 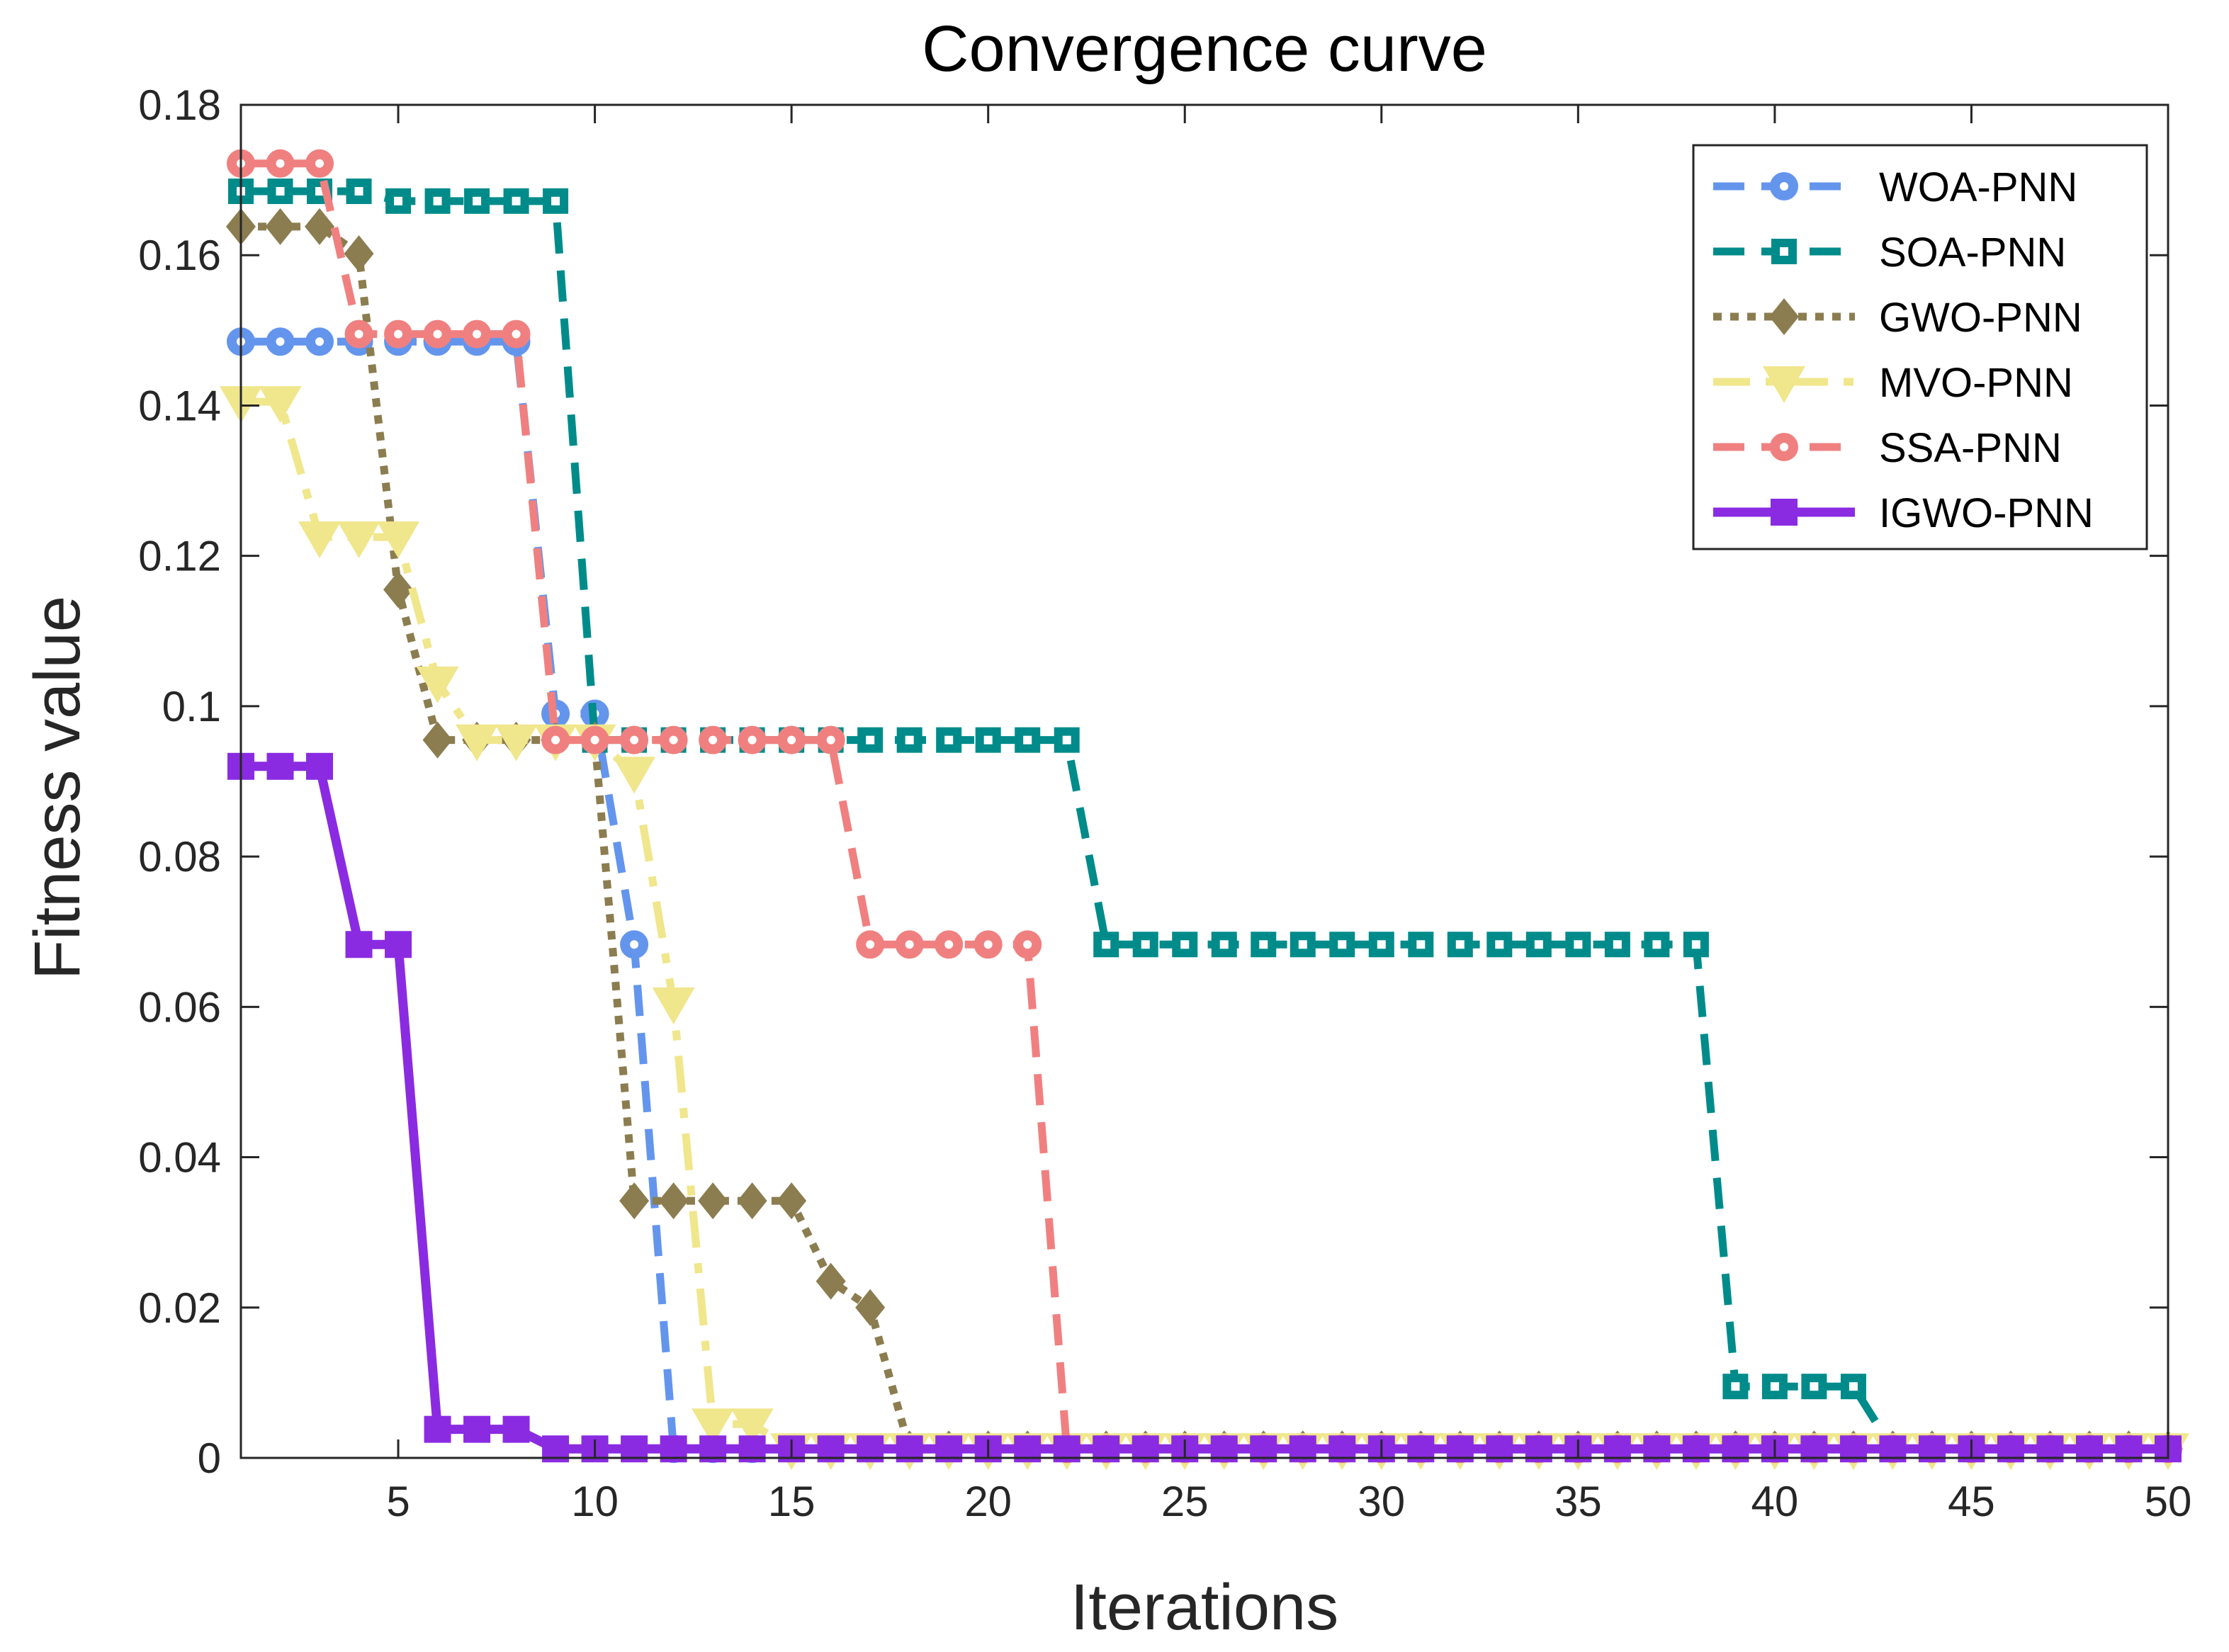 I want to click on x-tick-label: 35, so click(x=1578, y=1502).